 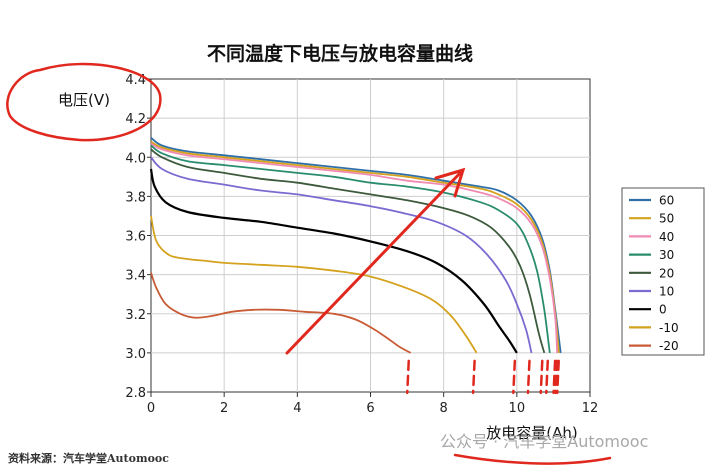 What do you see at coordinates (407, 377) in the screenshot?
I see `cutoff-dash--20` at bounding box center [407, 377].